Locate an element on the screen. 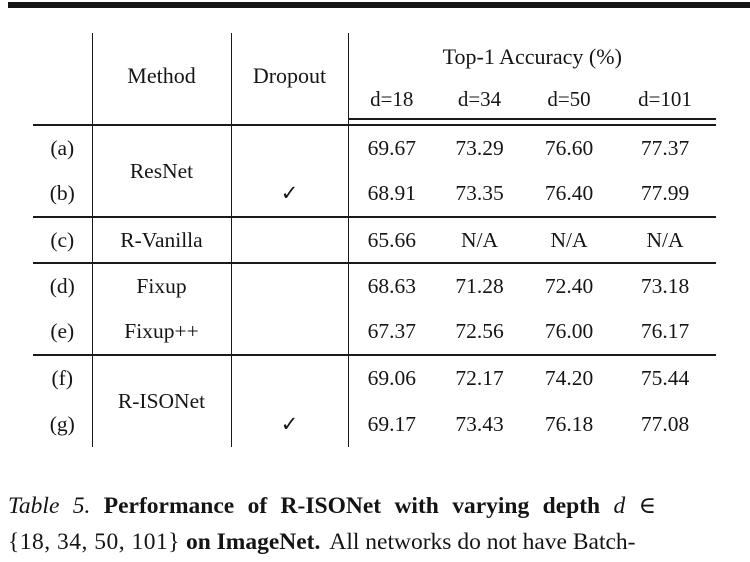 The image size is (750, 562). accuracy-value: 69.06 is located at coordinates (391, 378).